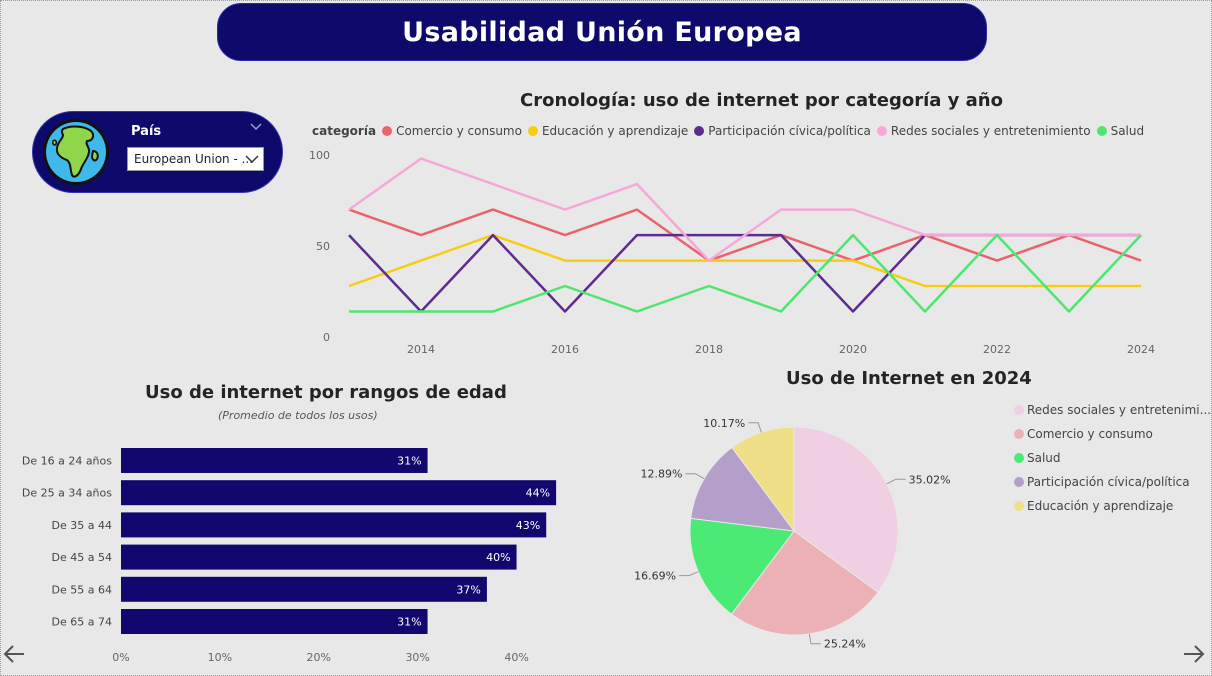 The image size is (1212, 676). I want to click on pie-data-label: 10.17%, so click(724, 423).